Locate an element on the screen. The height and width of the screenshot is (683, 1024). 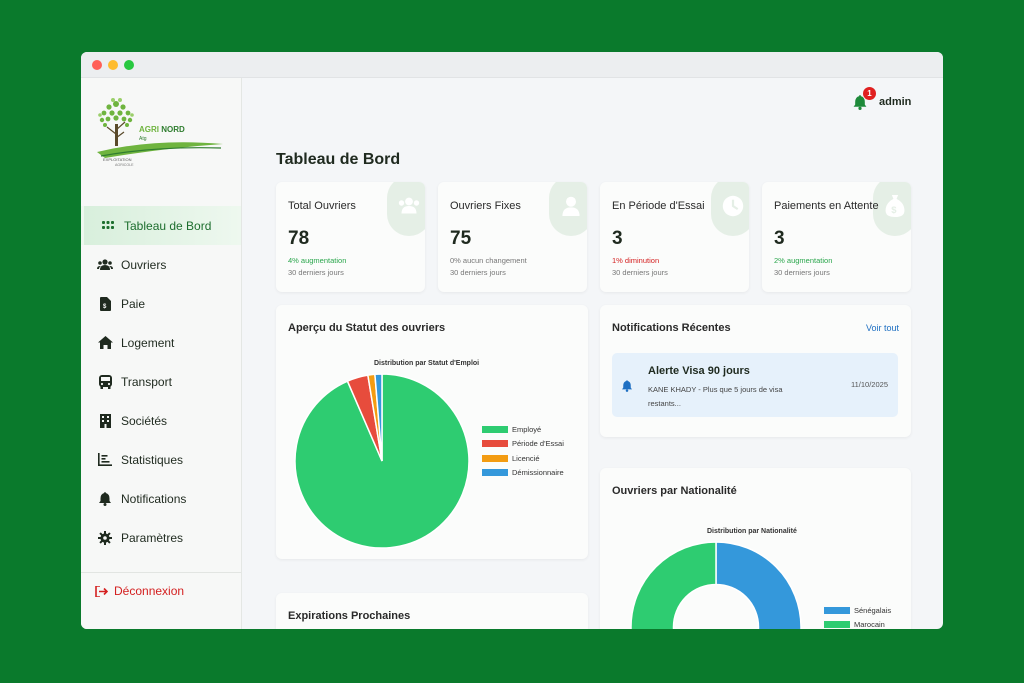
legend-item-employe: Employé is located at coordinates (523, 429).